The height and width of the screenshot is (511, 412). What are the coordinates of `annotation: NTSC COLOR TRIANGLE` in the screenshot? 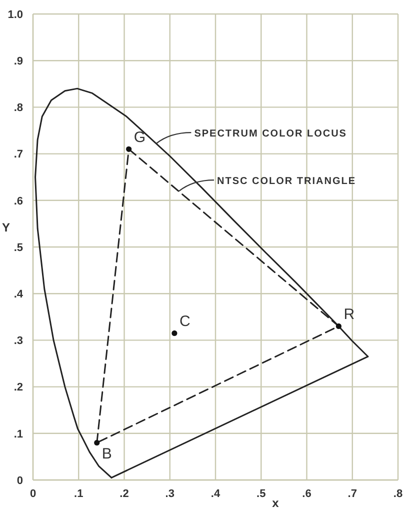 It's located at (286, 182).